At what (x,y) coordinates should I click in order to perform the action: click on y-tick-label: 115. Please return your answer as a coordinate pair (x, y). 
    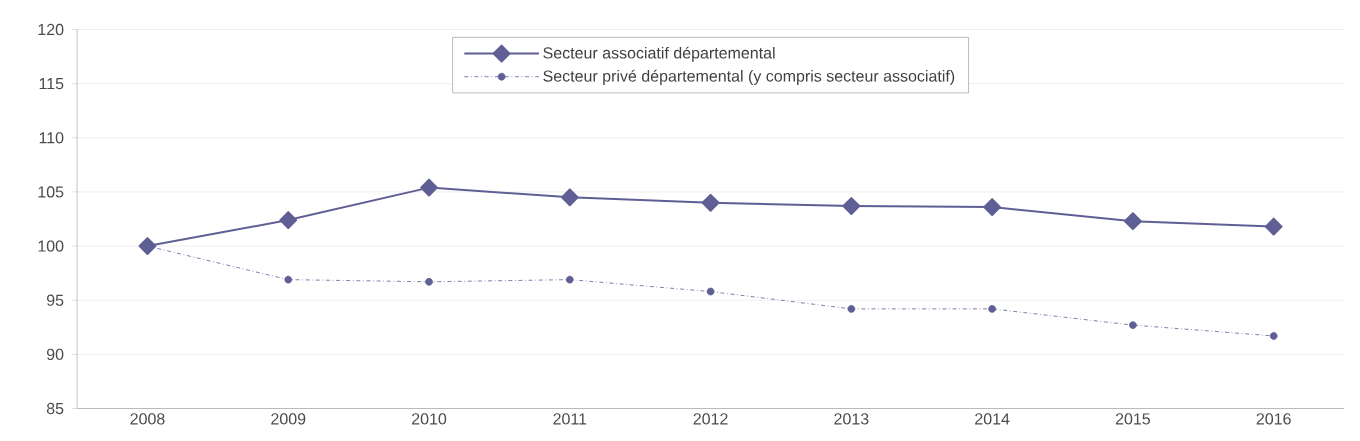
    Looking at the image, I should click on (51, 84).